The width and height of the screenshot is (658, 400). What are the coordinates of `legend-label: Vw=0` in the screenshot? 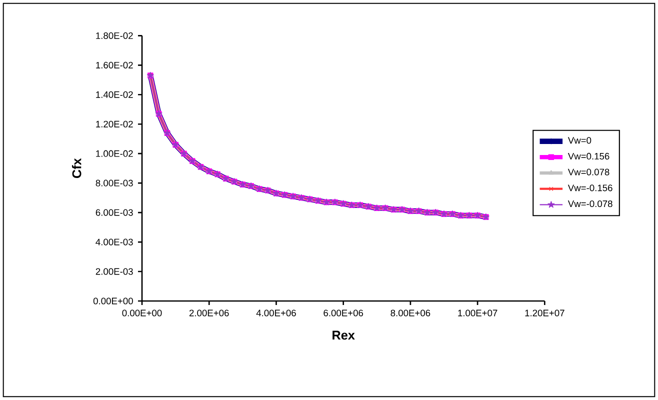 It's located at (580, 140).